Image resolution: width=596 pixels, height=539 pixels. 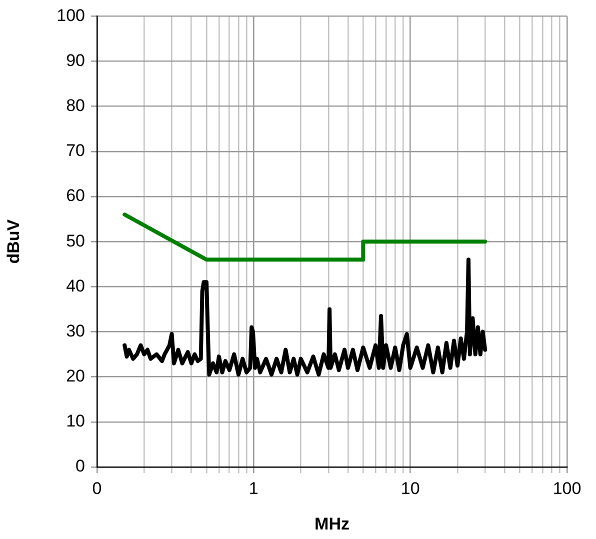 What do you see at coordinates (13, 241) in the screenshot?
I see `y-axis-title: dBuV` at bounding box center [13, 241].